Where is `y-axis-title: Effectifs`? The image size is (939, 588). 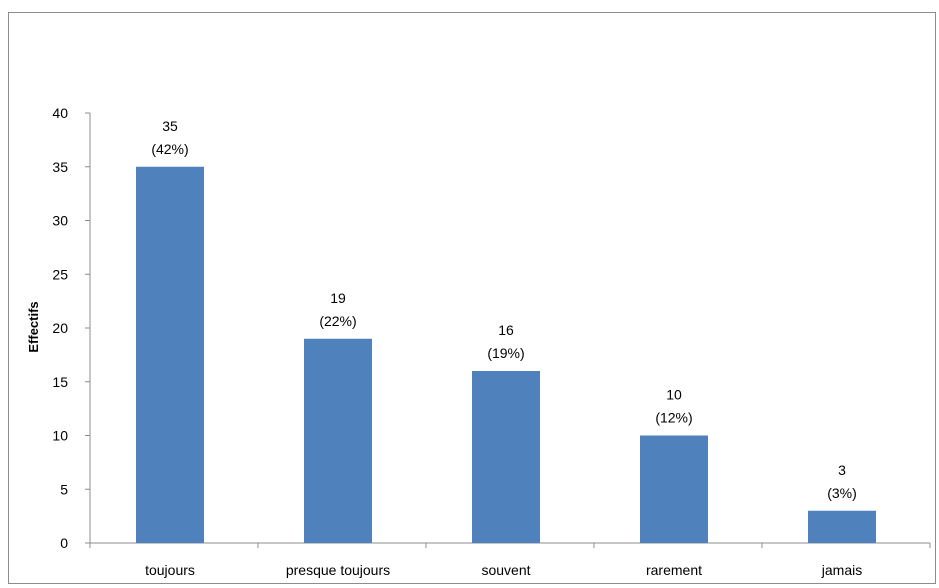
y-axis-title: Effectifs is located at coordinates (33, 326).